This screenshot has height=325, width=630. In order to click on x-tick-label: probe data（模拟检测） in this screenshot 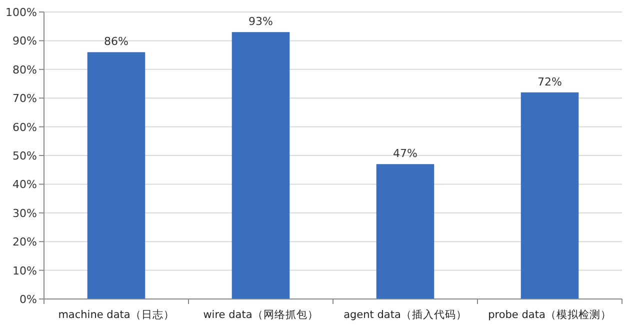, I will do `click(550, 314)`.